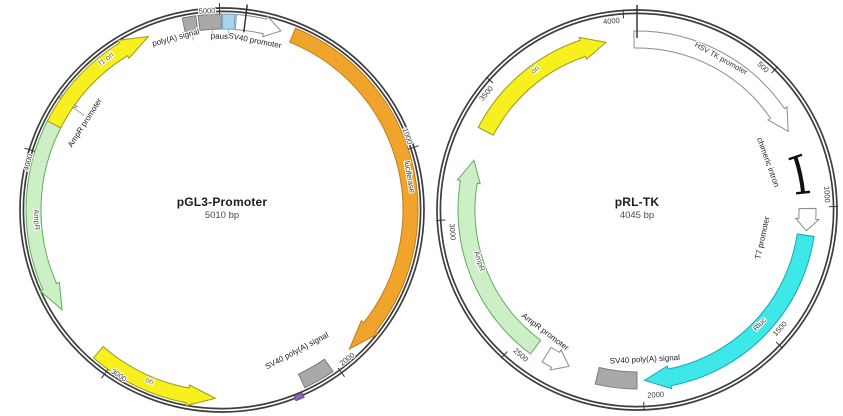  Describe the element at coordinates (207, 11) in the screenshot. I see `pgl3-promoter-tick-label-5000: 5000` at that location.